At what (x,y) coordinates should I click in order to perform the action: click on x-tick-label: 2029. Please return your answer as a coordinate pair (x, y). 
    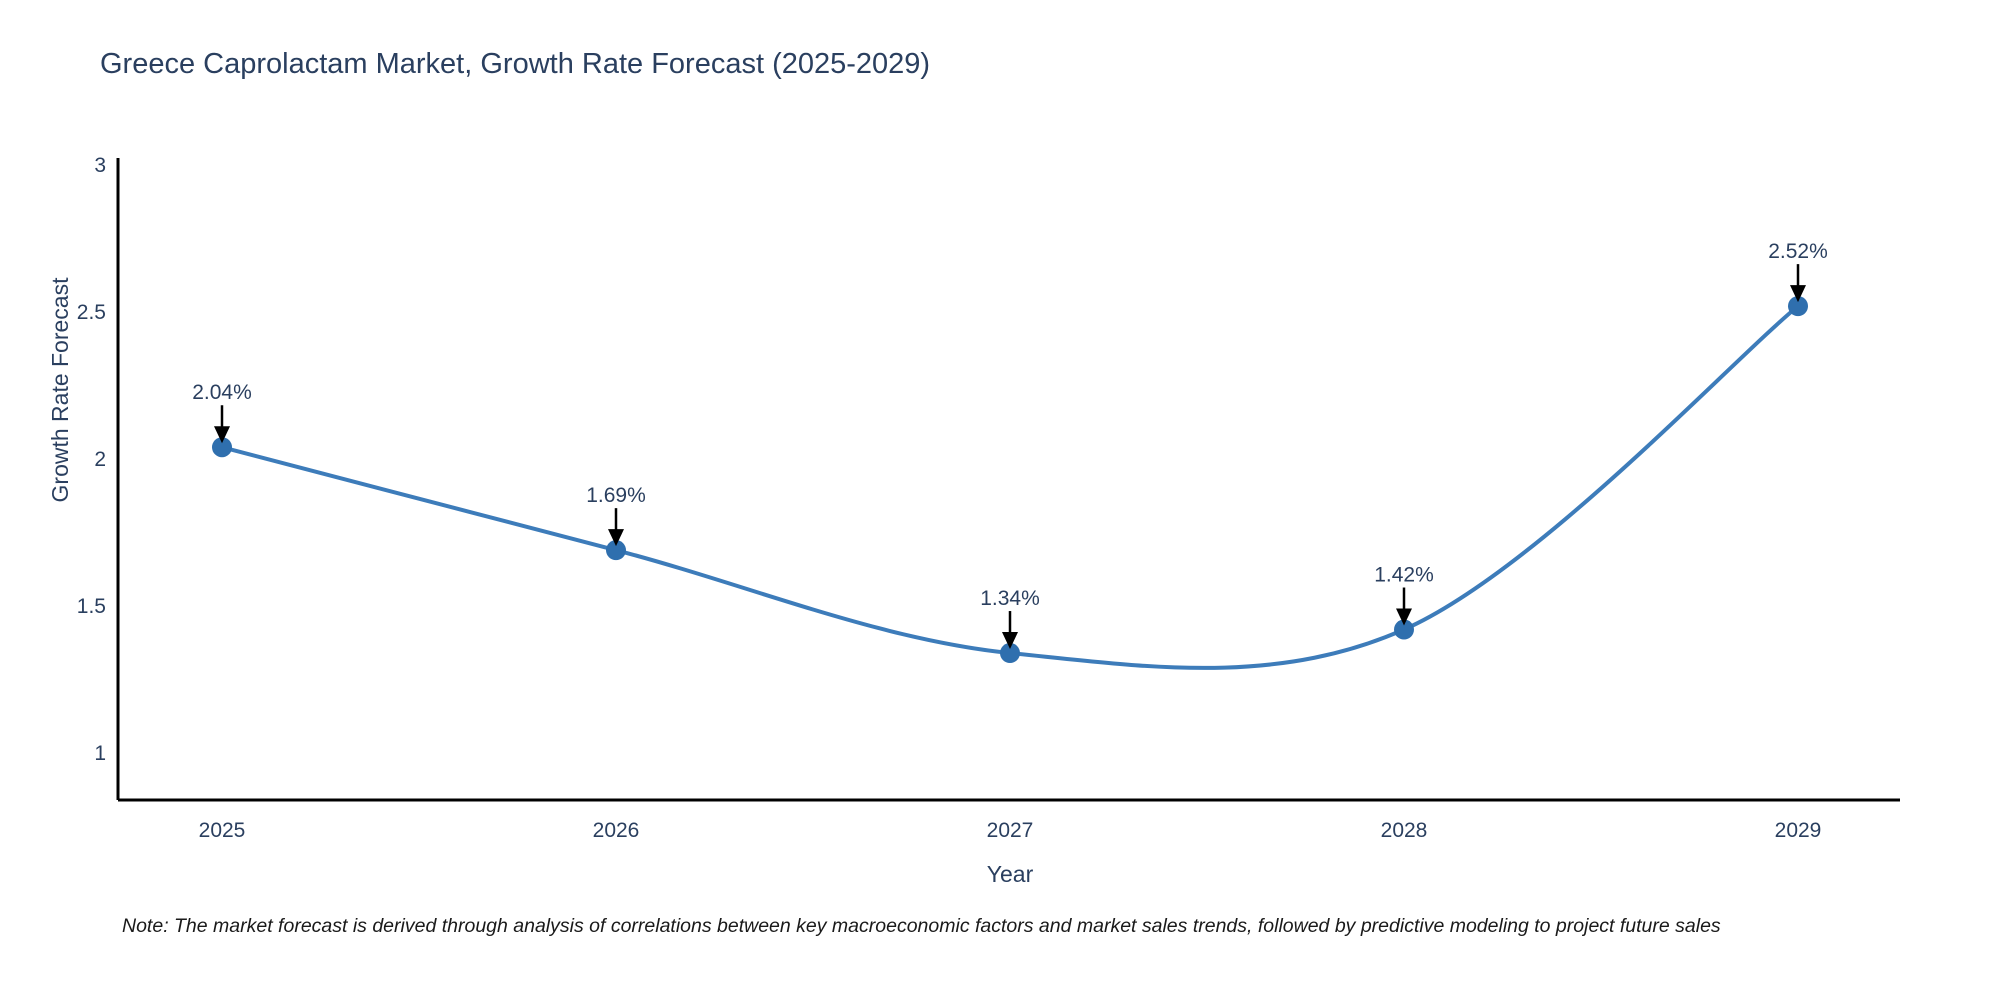
    Looking at the image, I should click on (1798, 830).